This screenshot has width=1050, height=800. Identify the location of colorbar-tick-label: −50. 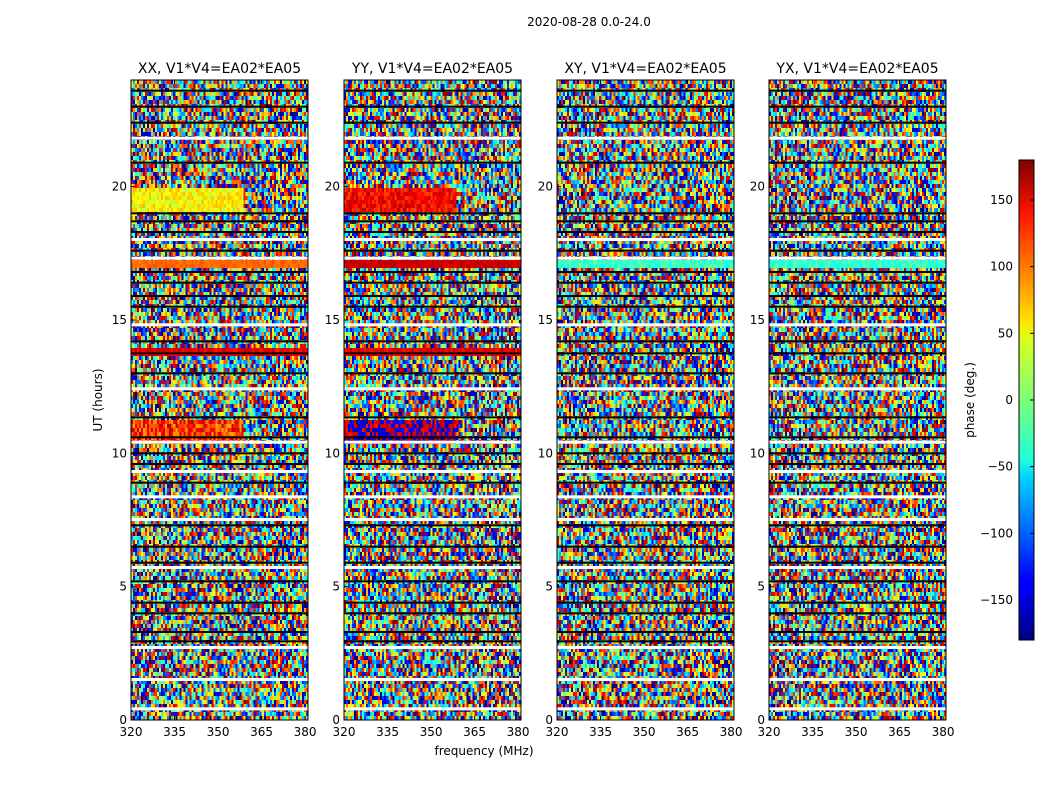
(1000, 467).